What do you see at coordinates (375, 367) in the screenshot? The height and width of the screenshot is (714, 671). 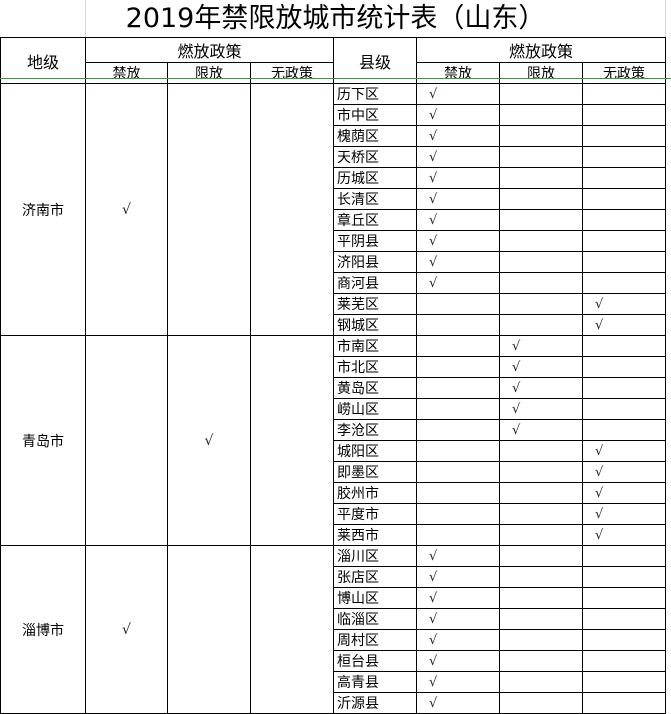 I see `county-name: 市北区` at bounding box center [375, 367].